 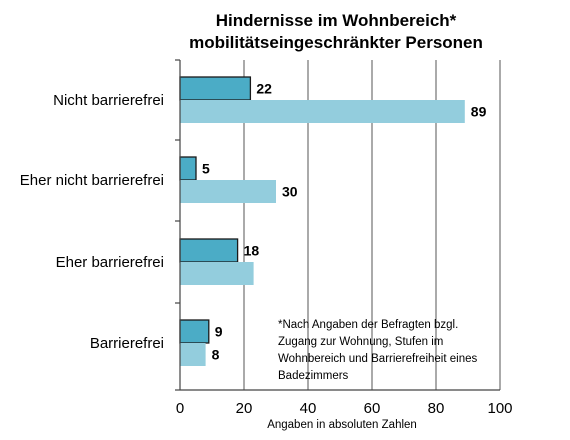 What do you see at coordinates (360, 342) in the screenshot?
I see `footnote-line-2: Zugang zur Wohnung, Stufen im` at bounding box center [360, 342].